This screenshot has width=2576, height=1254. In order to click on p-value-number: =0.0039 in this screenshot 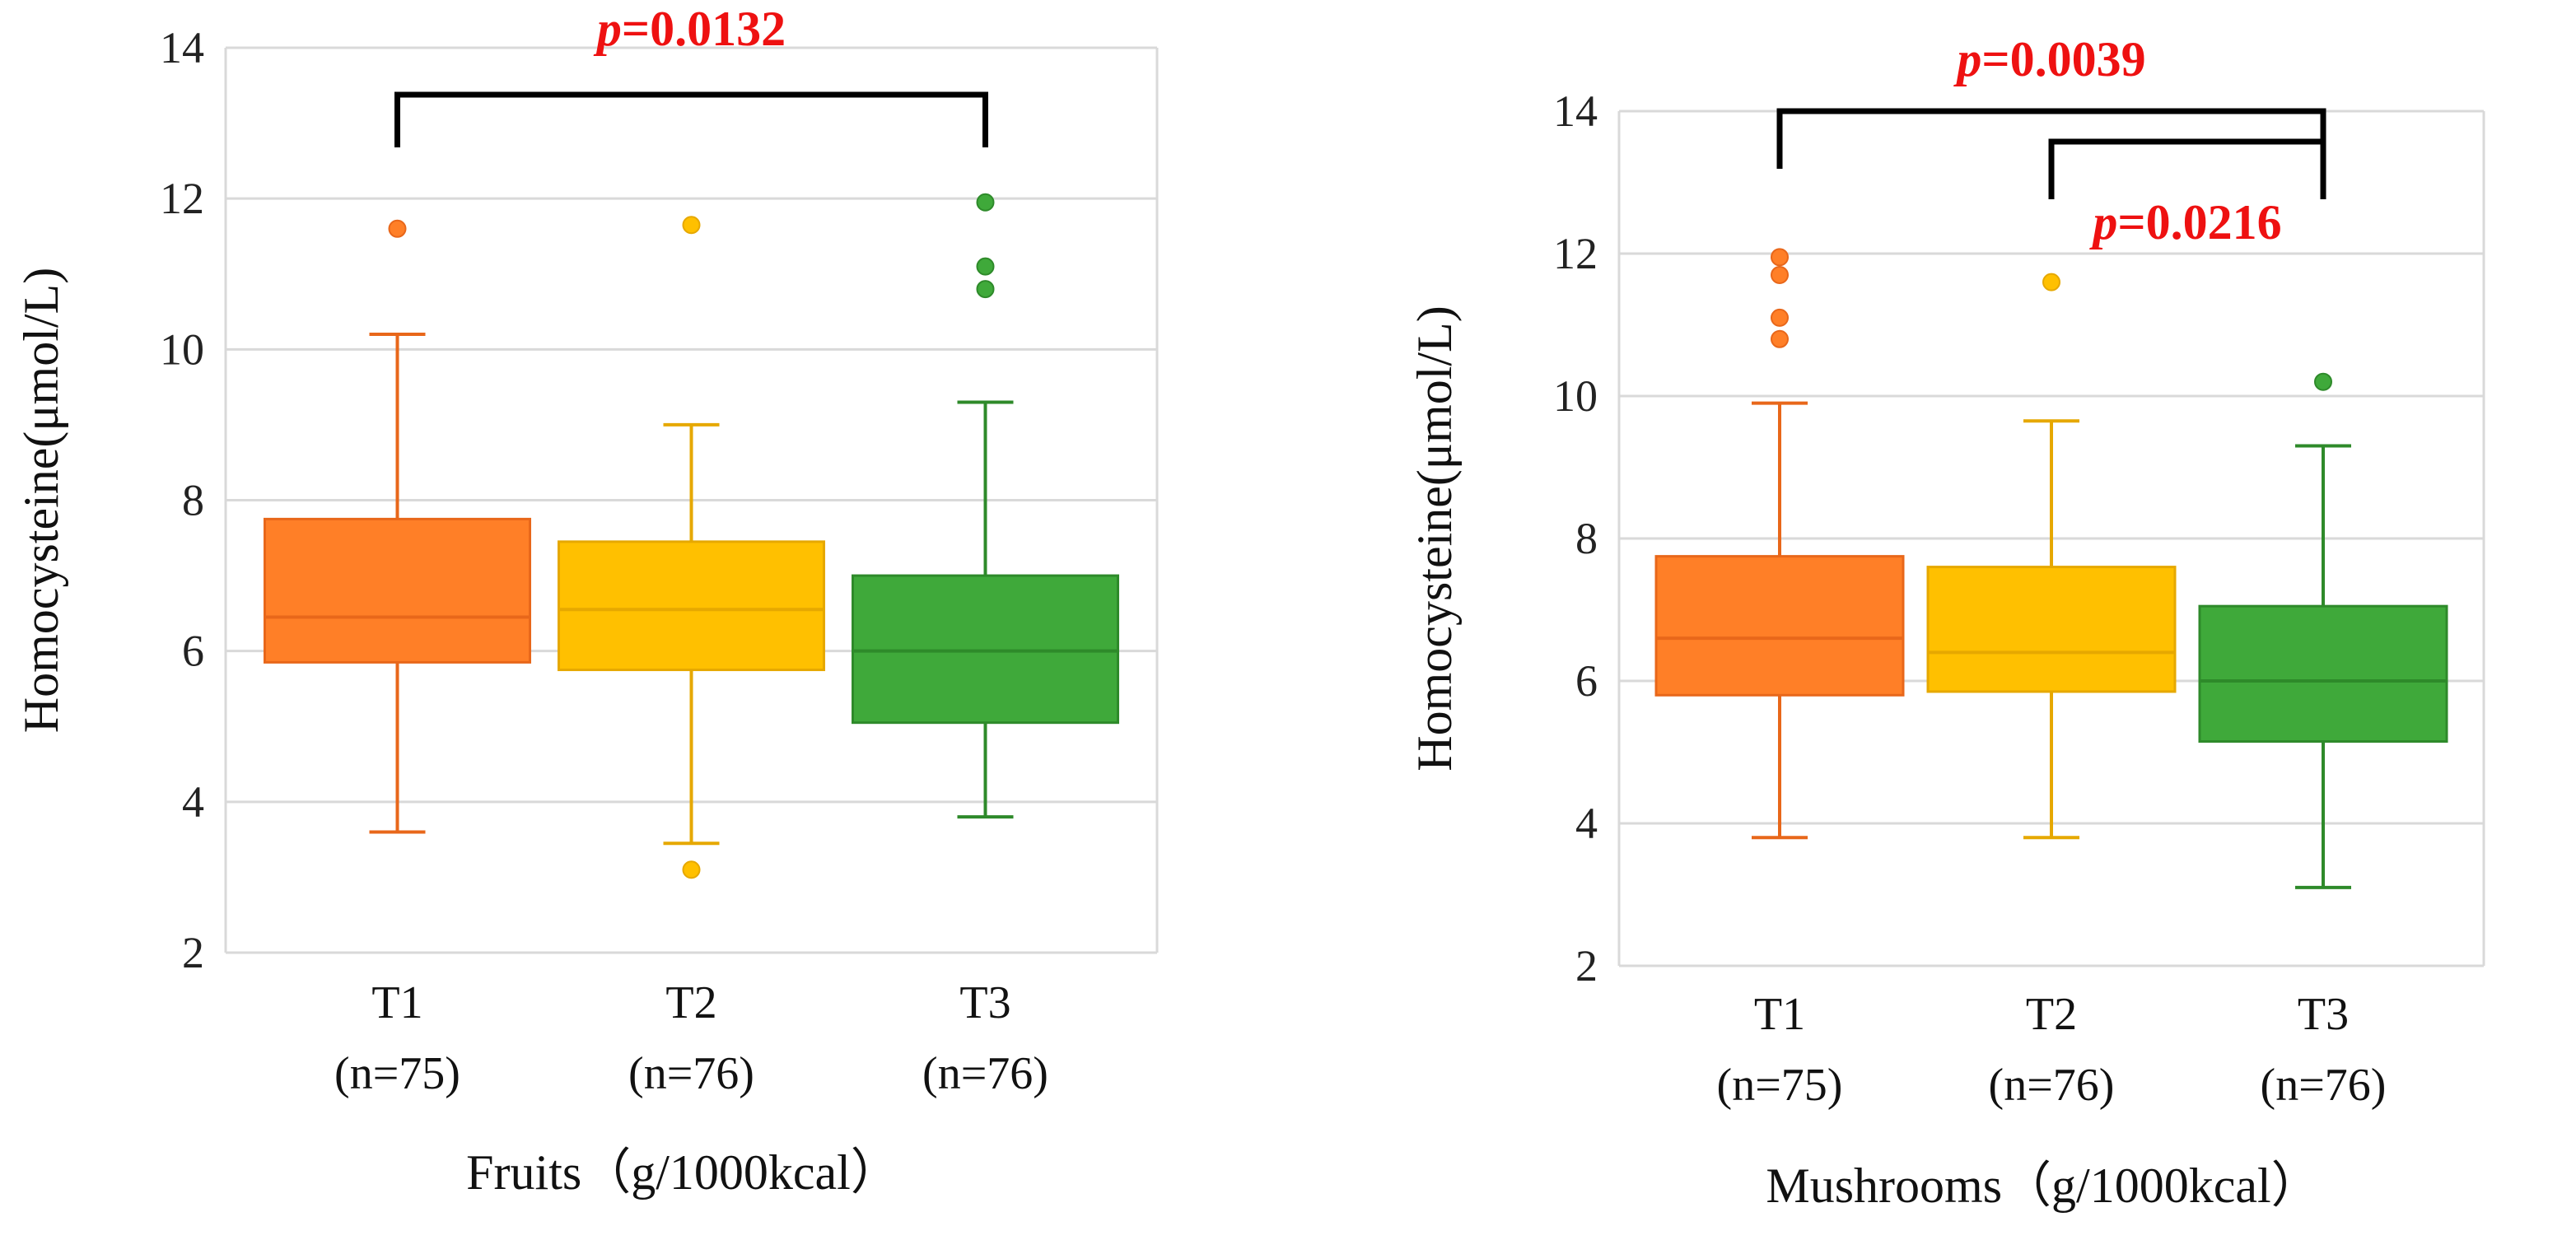, I will do `click(2063, 59)`.